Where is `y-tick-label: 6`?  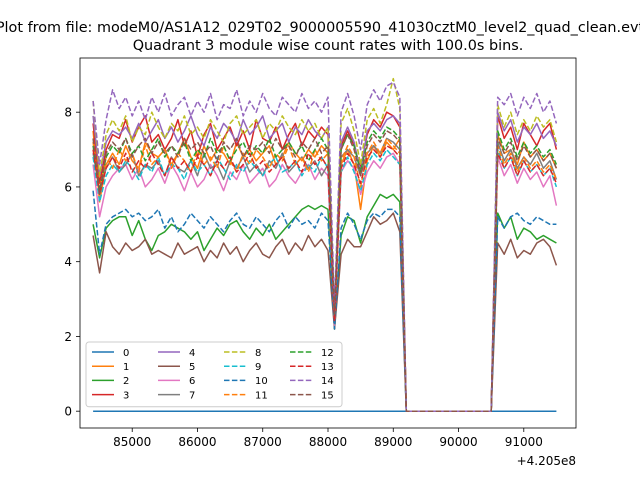
y-tick-label: 6 is located at coordinates (68, 187).